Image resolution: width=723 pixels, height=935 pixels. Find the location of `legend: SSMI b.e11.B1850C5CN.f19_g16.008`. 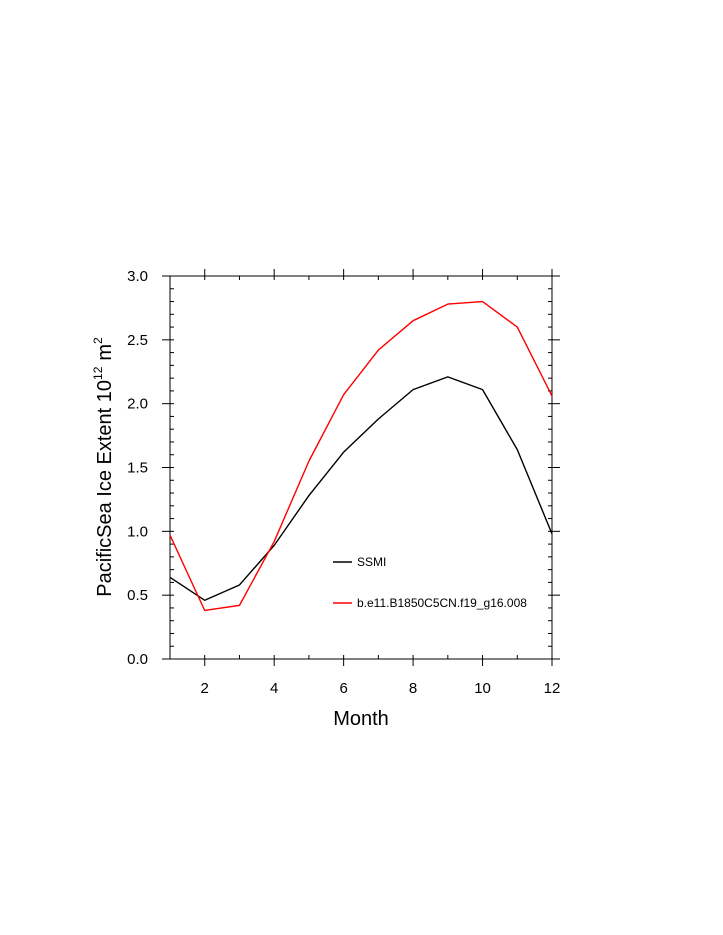

legend: SSMI b.e11.B1850C5CN.f19_g16.008 is located at coordinates (430, 582).